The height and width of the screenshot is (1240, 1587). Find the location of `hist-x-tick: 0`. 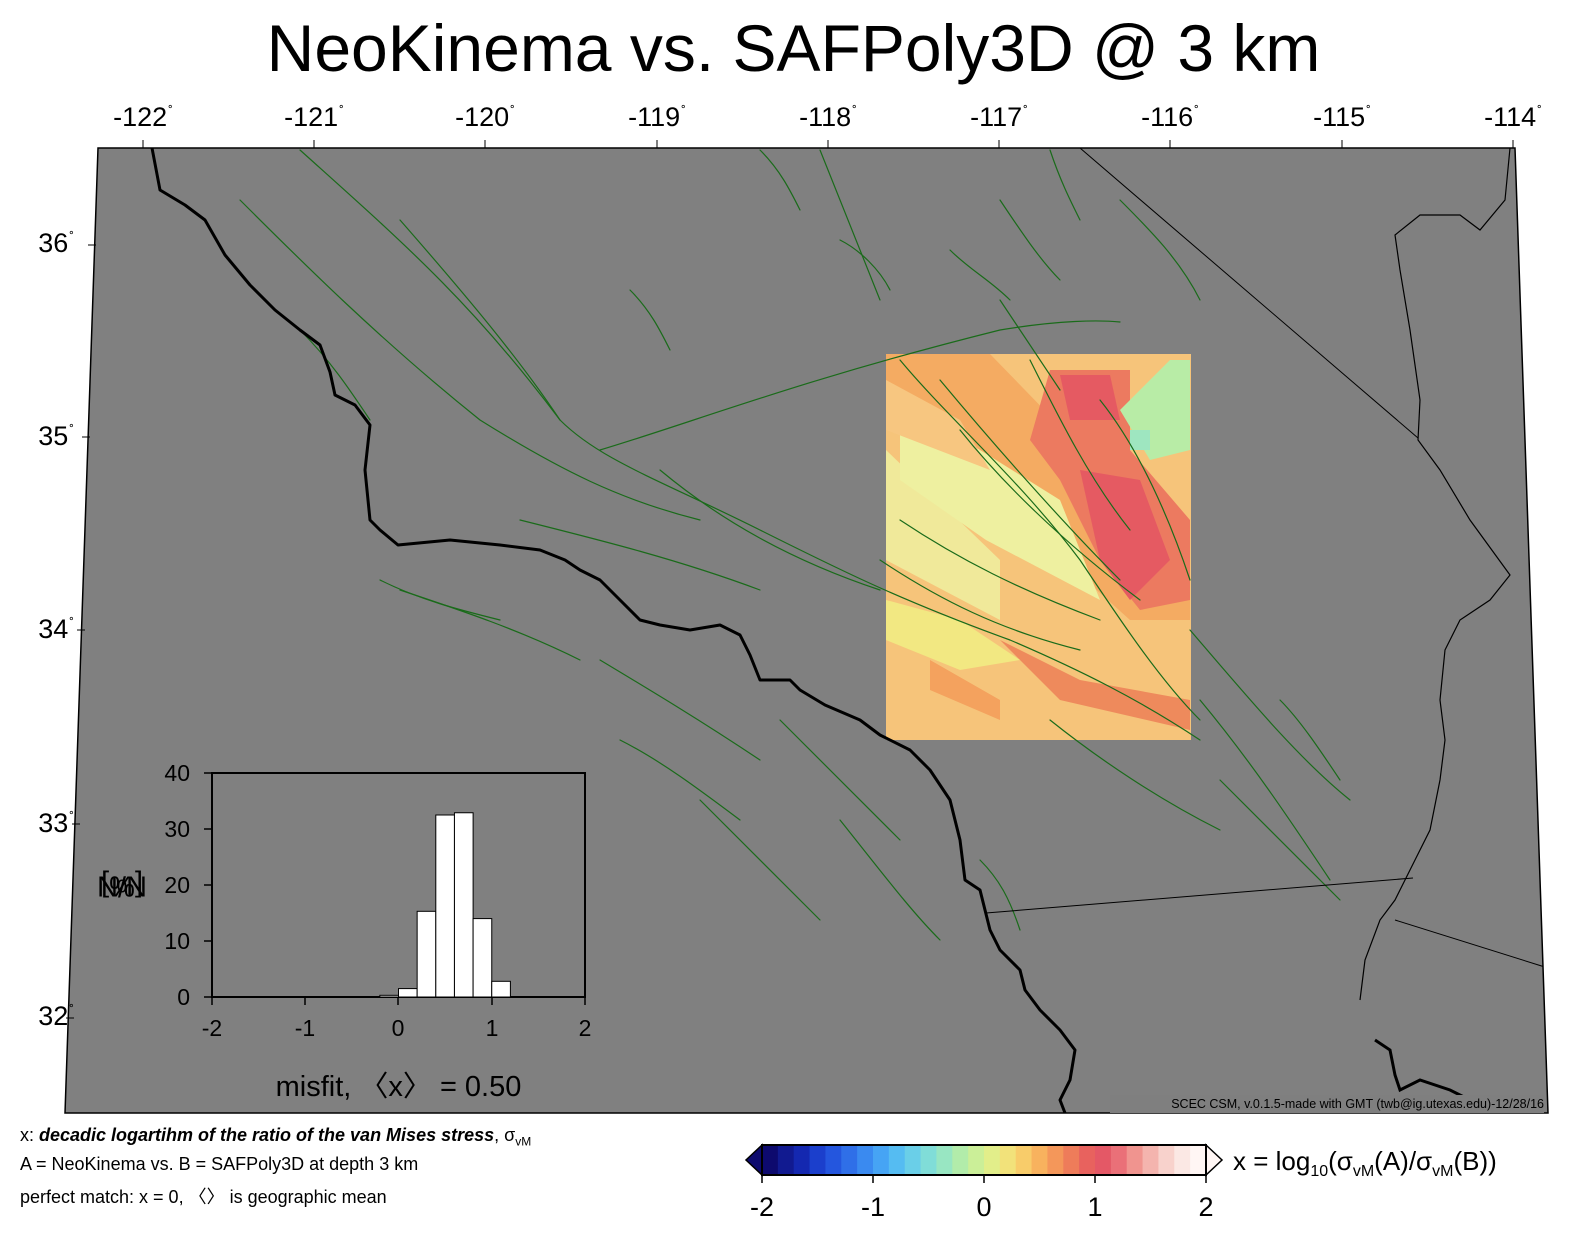

hist-x-tick: 0 is located at coordinates (398, 1028).